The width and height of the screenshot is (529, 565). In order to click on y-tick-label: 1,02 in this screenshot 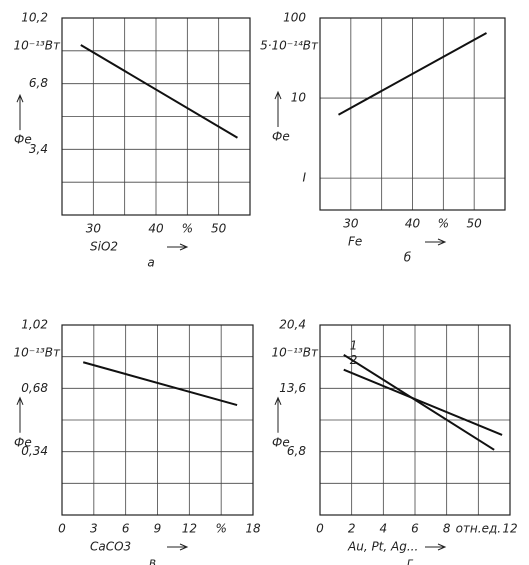, I will do `click(34, 325)`.